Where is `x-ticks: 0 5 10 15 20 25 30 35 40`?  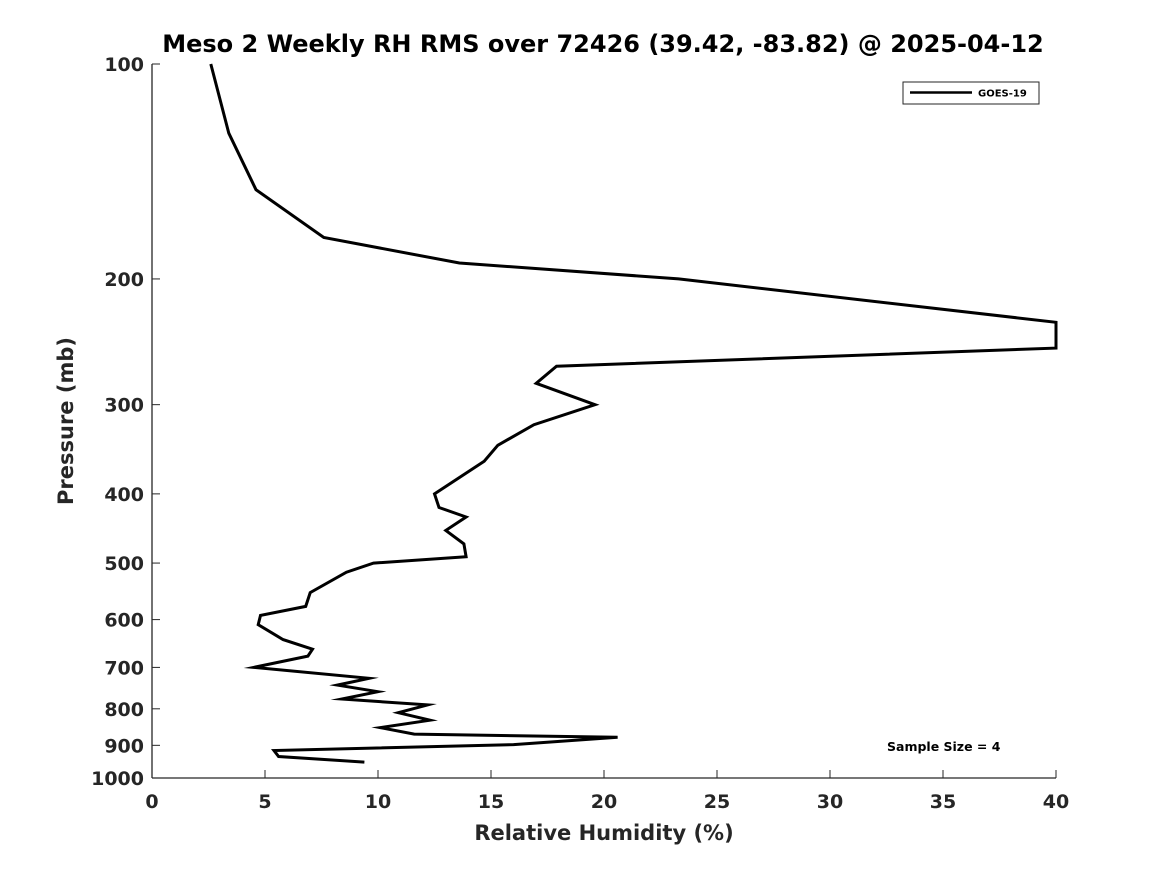 x-ticks: 0 5 10 15 20 25 30 35 40 is located at coordinates (607, 791).